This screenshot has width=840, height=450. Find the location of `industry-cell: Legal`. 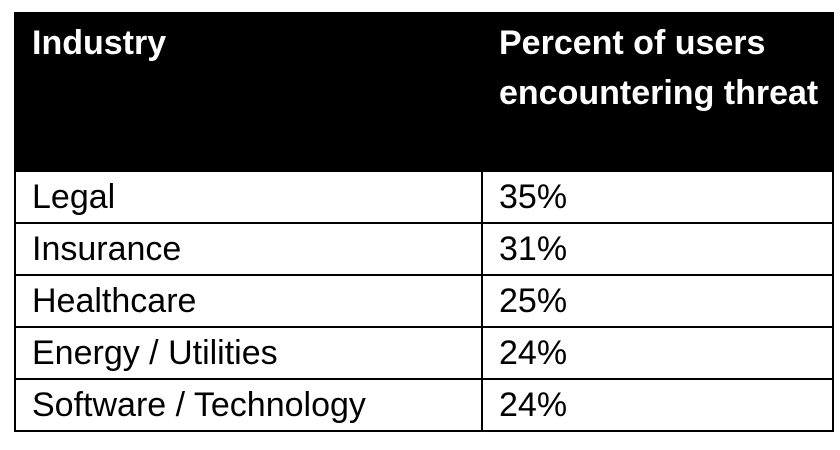

industry-cell: Legal is located at coordinates (248, 197).